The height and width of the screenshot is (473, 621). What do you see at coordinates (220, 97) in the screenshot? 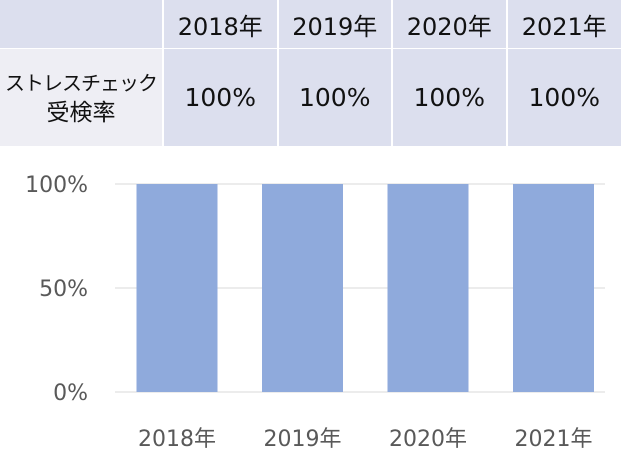
I see `value-2018: 100%` at bounding box center [220, 97].